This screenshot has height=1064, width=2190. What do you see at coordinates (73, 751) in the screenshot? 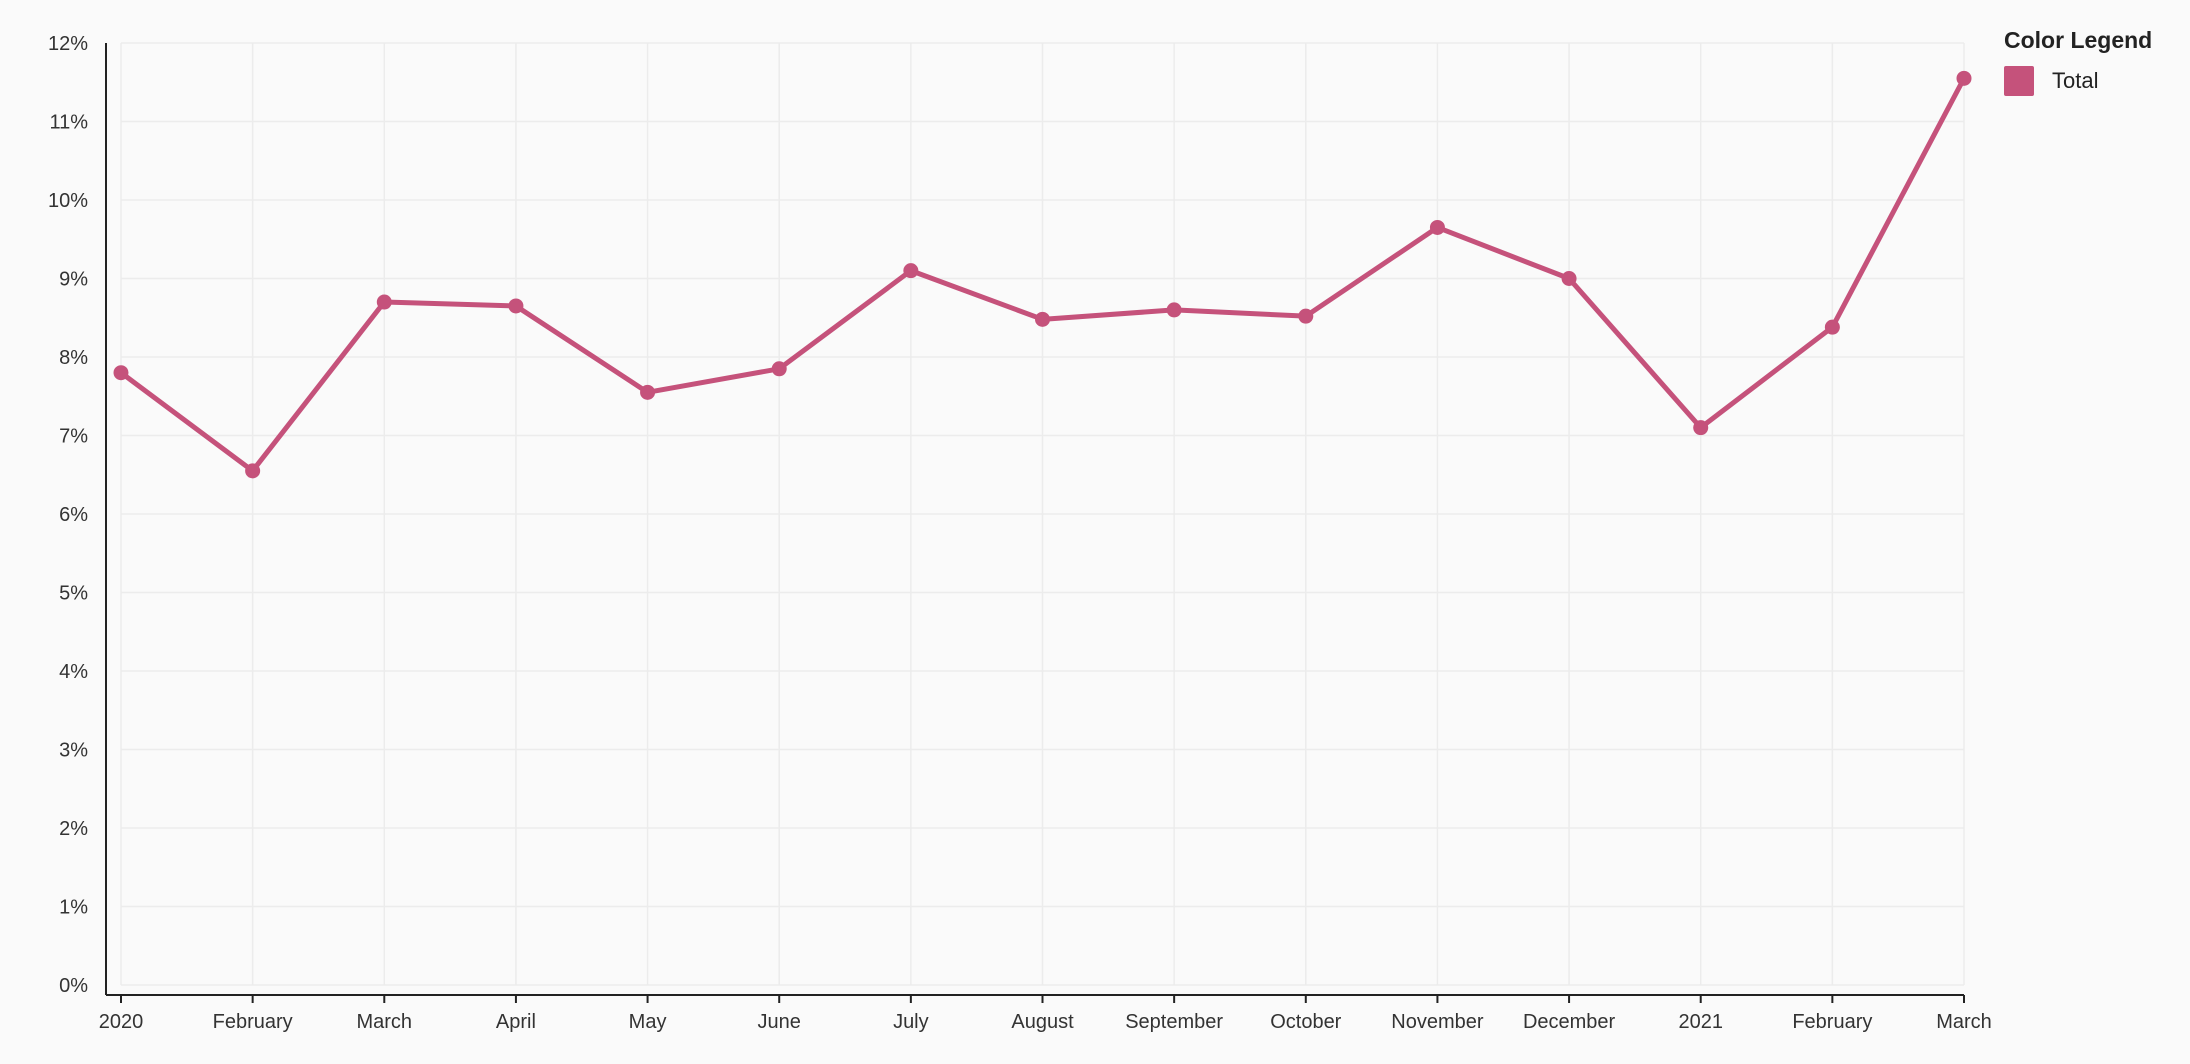
I see `y-tick-label: 3%` at bounding box center [73, 751].